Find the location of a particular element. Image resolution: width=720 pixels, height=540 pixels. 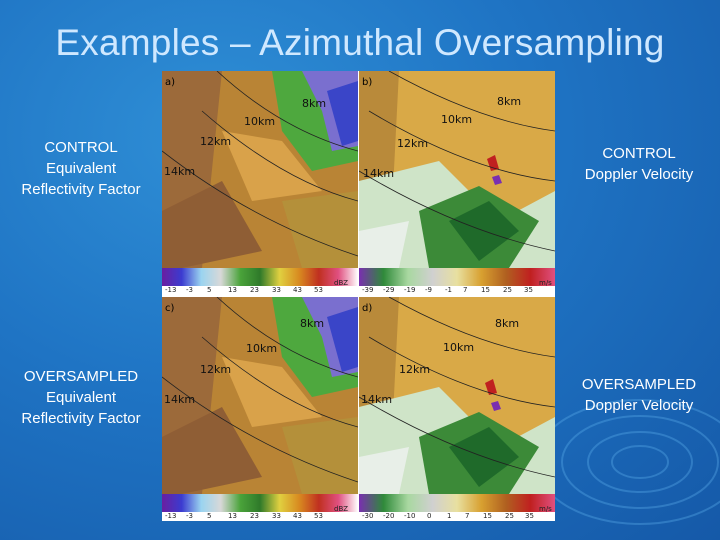

panel-a-letter: a) is located at coordinates (170, 82).